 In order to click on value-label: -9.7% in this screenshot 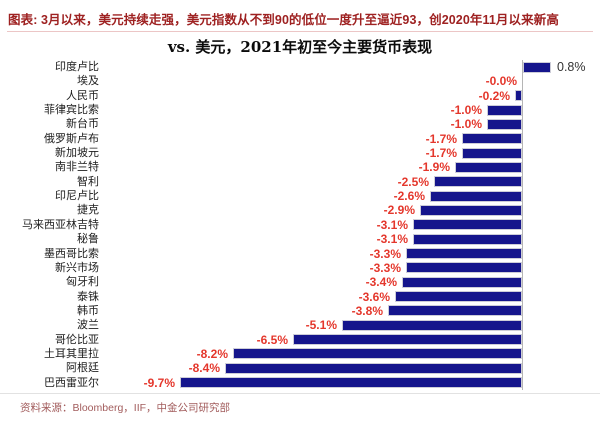, I will do `click(159, 382)`.